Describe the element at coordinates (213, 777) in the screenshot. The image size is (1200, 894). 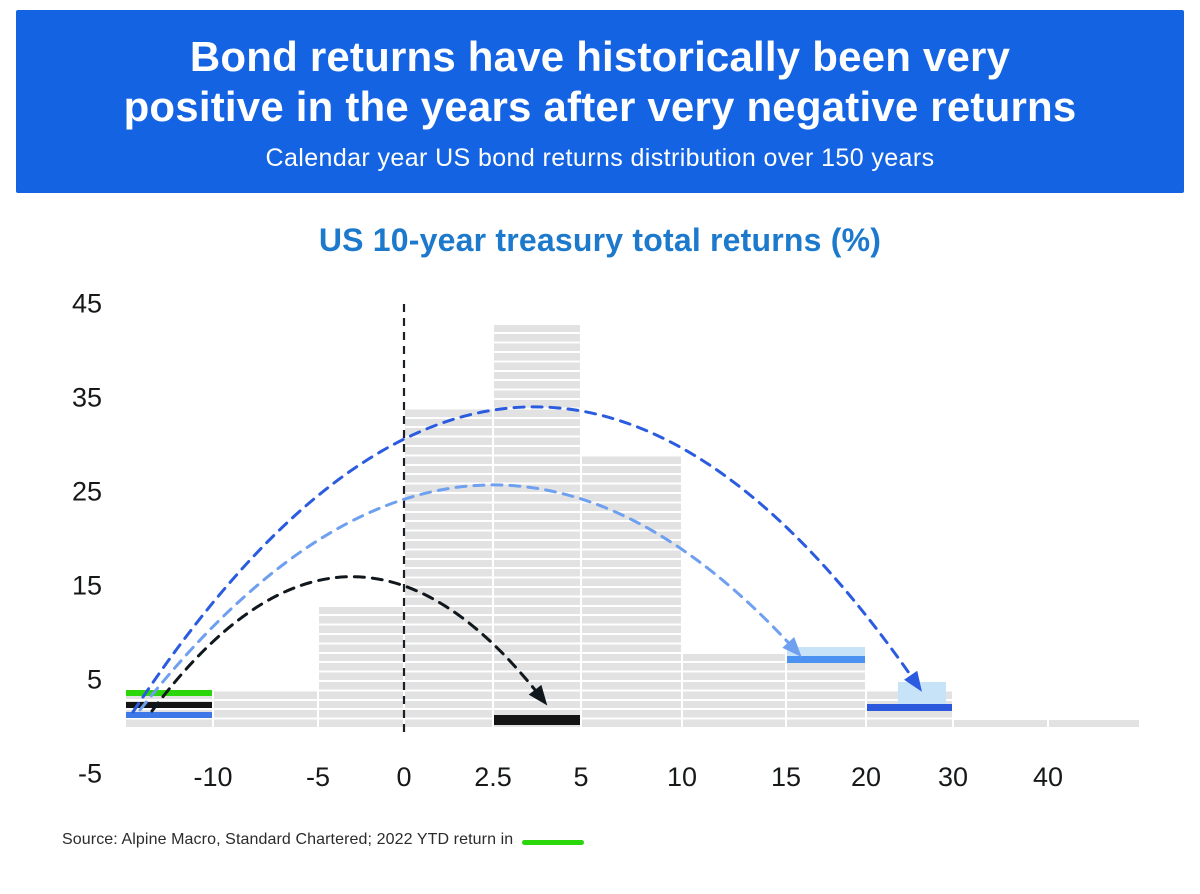
I see `x-tick-label: -10` at that location.